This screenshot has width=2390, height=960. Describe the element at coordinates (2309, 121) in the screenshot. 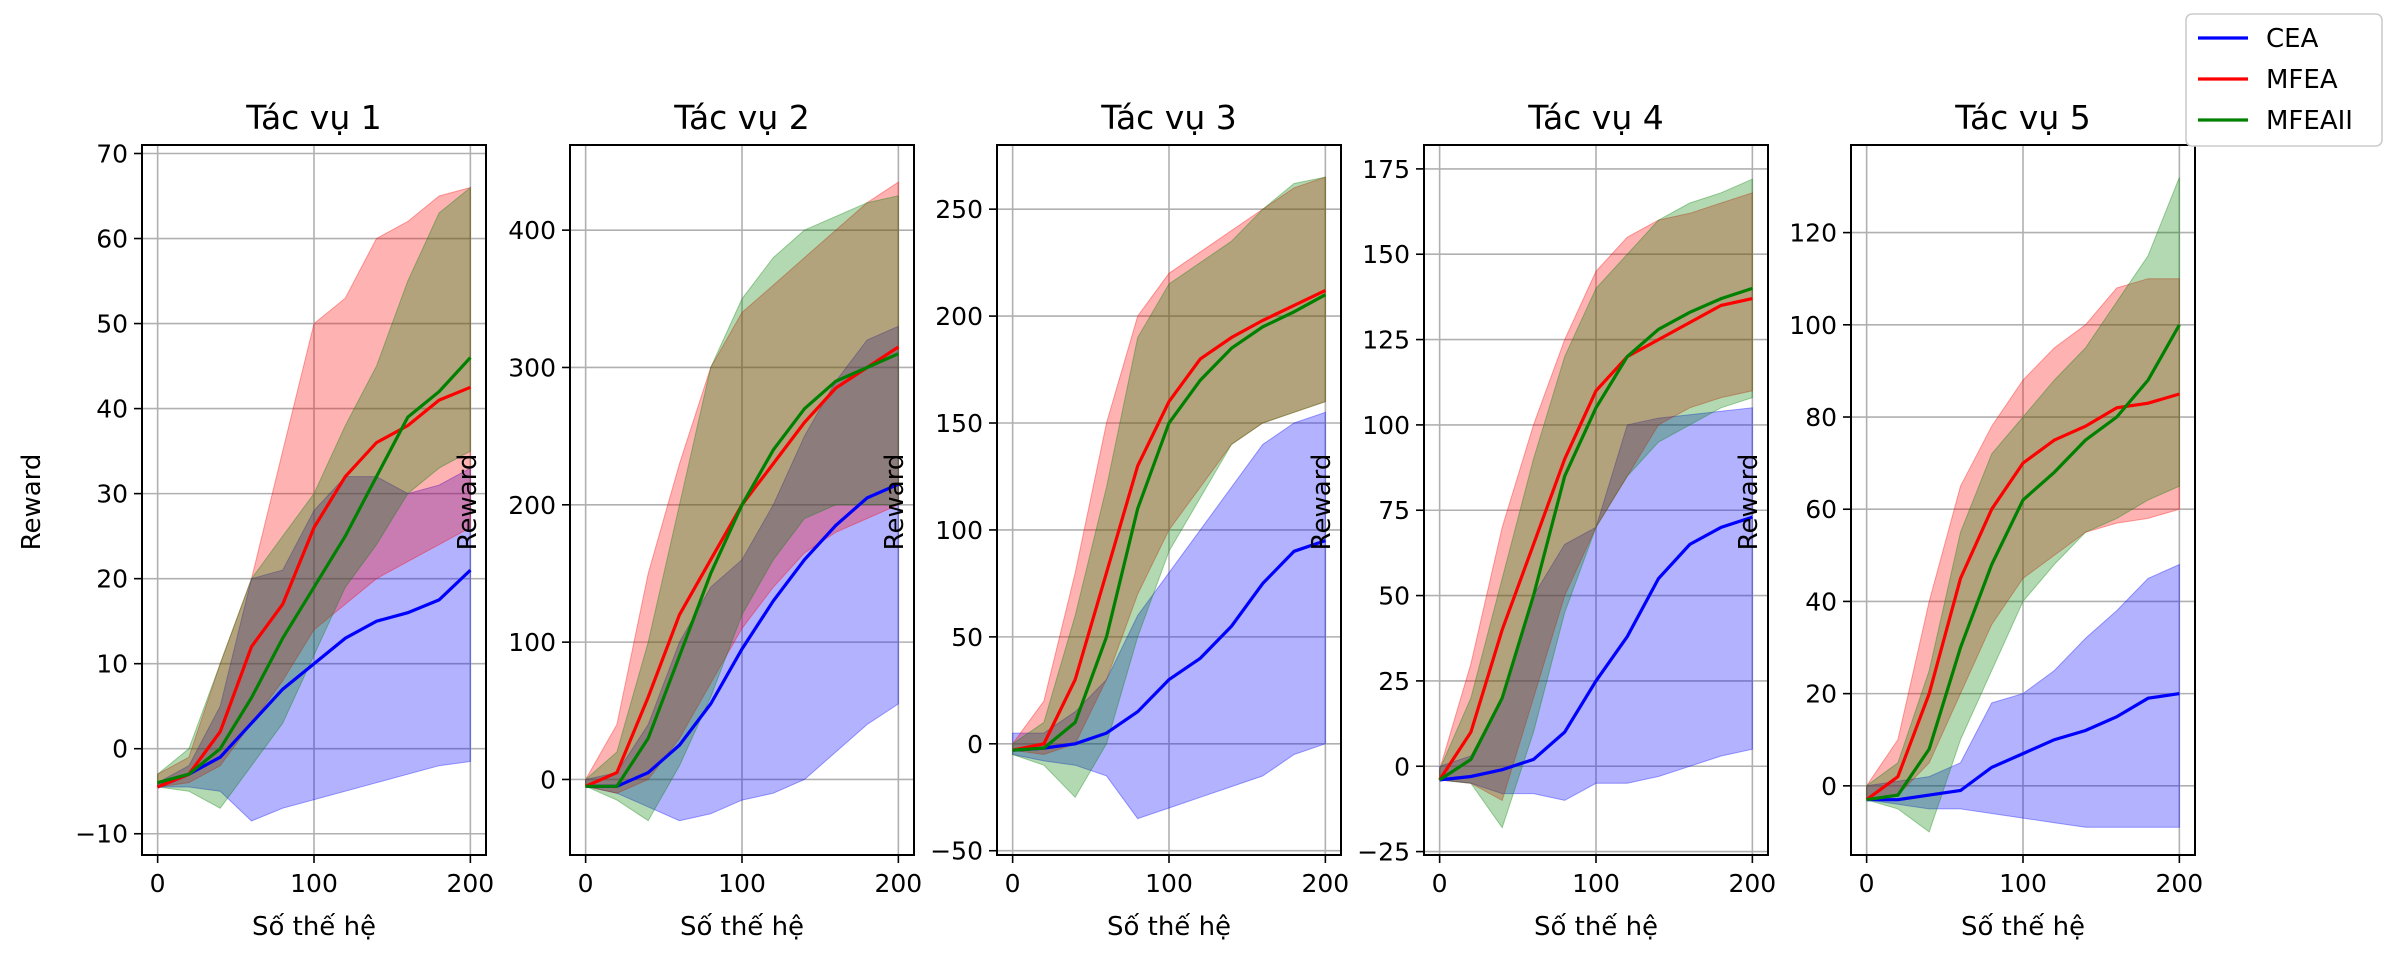

I see `legend-label: MFEAII` at that location.